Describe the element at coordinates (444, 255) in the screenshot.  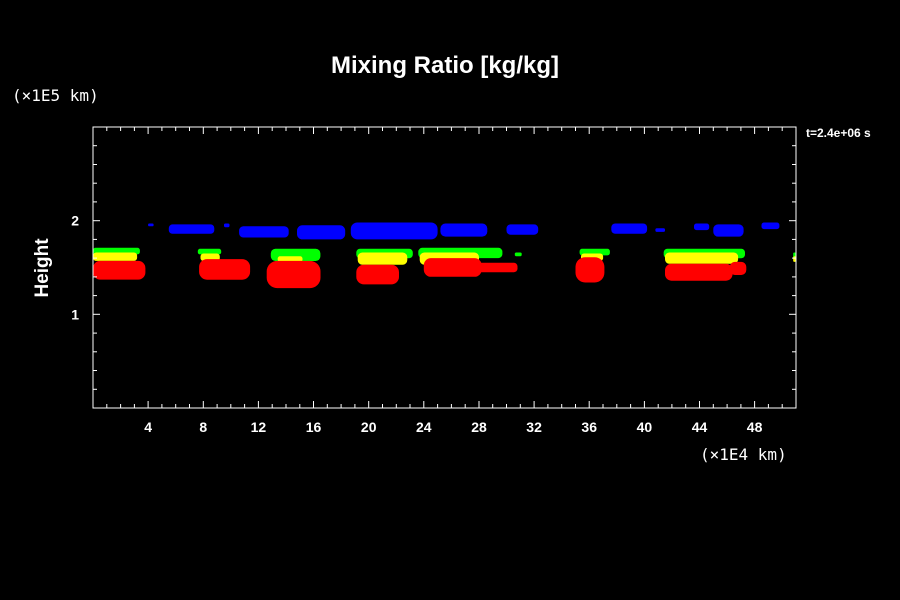
I see `data-layer` at that location.